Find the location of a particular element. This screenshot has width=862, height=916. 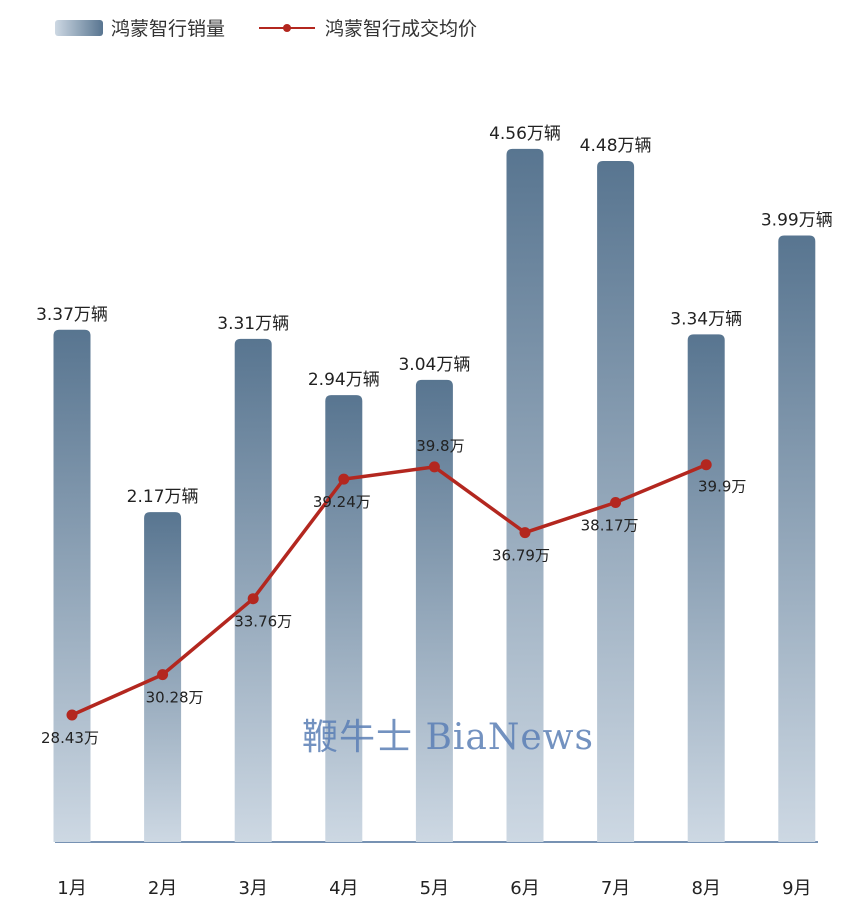

x-tick-label: 9月 is located at coordinates (796, 888).